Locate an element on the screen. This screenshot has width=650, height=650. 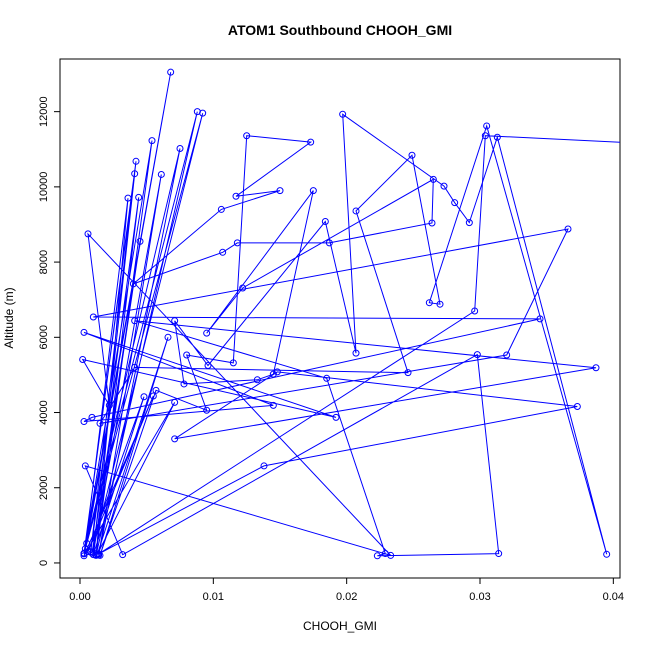
y-axis-label: Altitude (m) is located at coordinates (9, 317).